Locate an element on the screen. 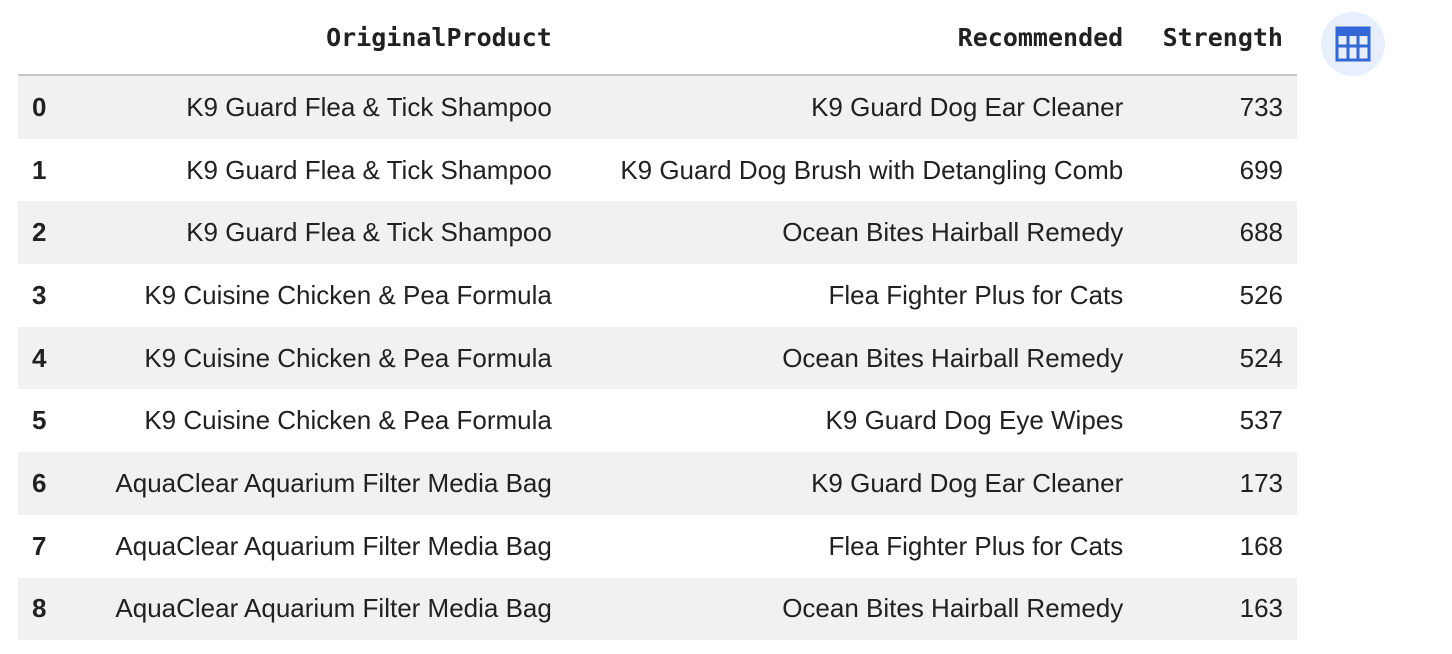 The width and height of the screenshot is (1452, 654). row-index: 7 is located at coordinates (39, 545).